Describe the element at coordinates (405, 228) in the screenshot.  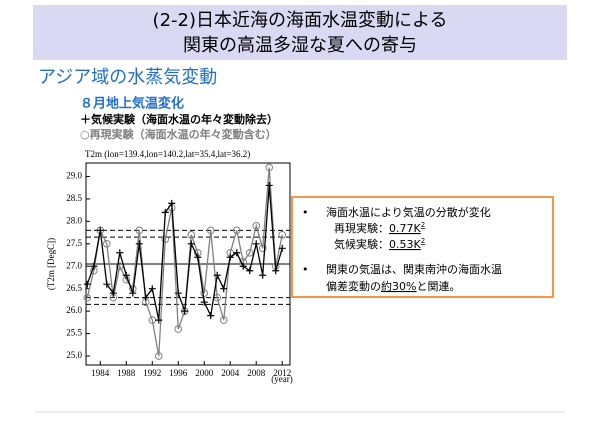
I see `note-value: 0.77K` at that location.